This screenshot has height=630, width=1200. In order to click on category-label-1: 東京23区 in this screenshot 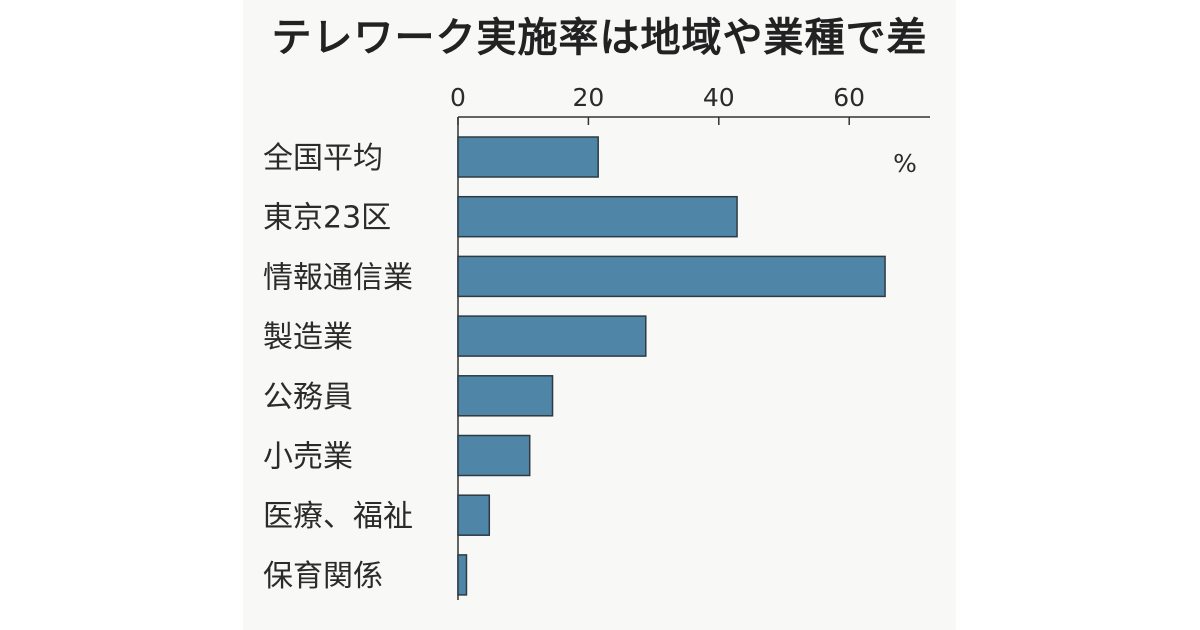, I will do `click(327, 218)`.